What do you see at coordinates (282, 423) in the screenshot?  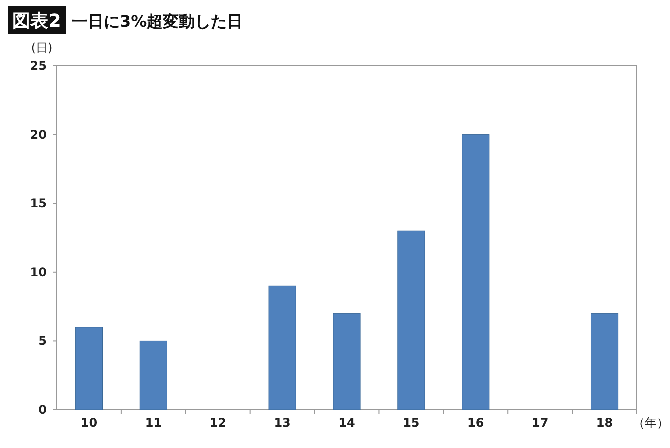 I see `x-tick-label: 13` at bounding box center [282, 423].